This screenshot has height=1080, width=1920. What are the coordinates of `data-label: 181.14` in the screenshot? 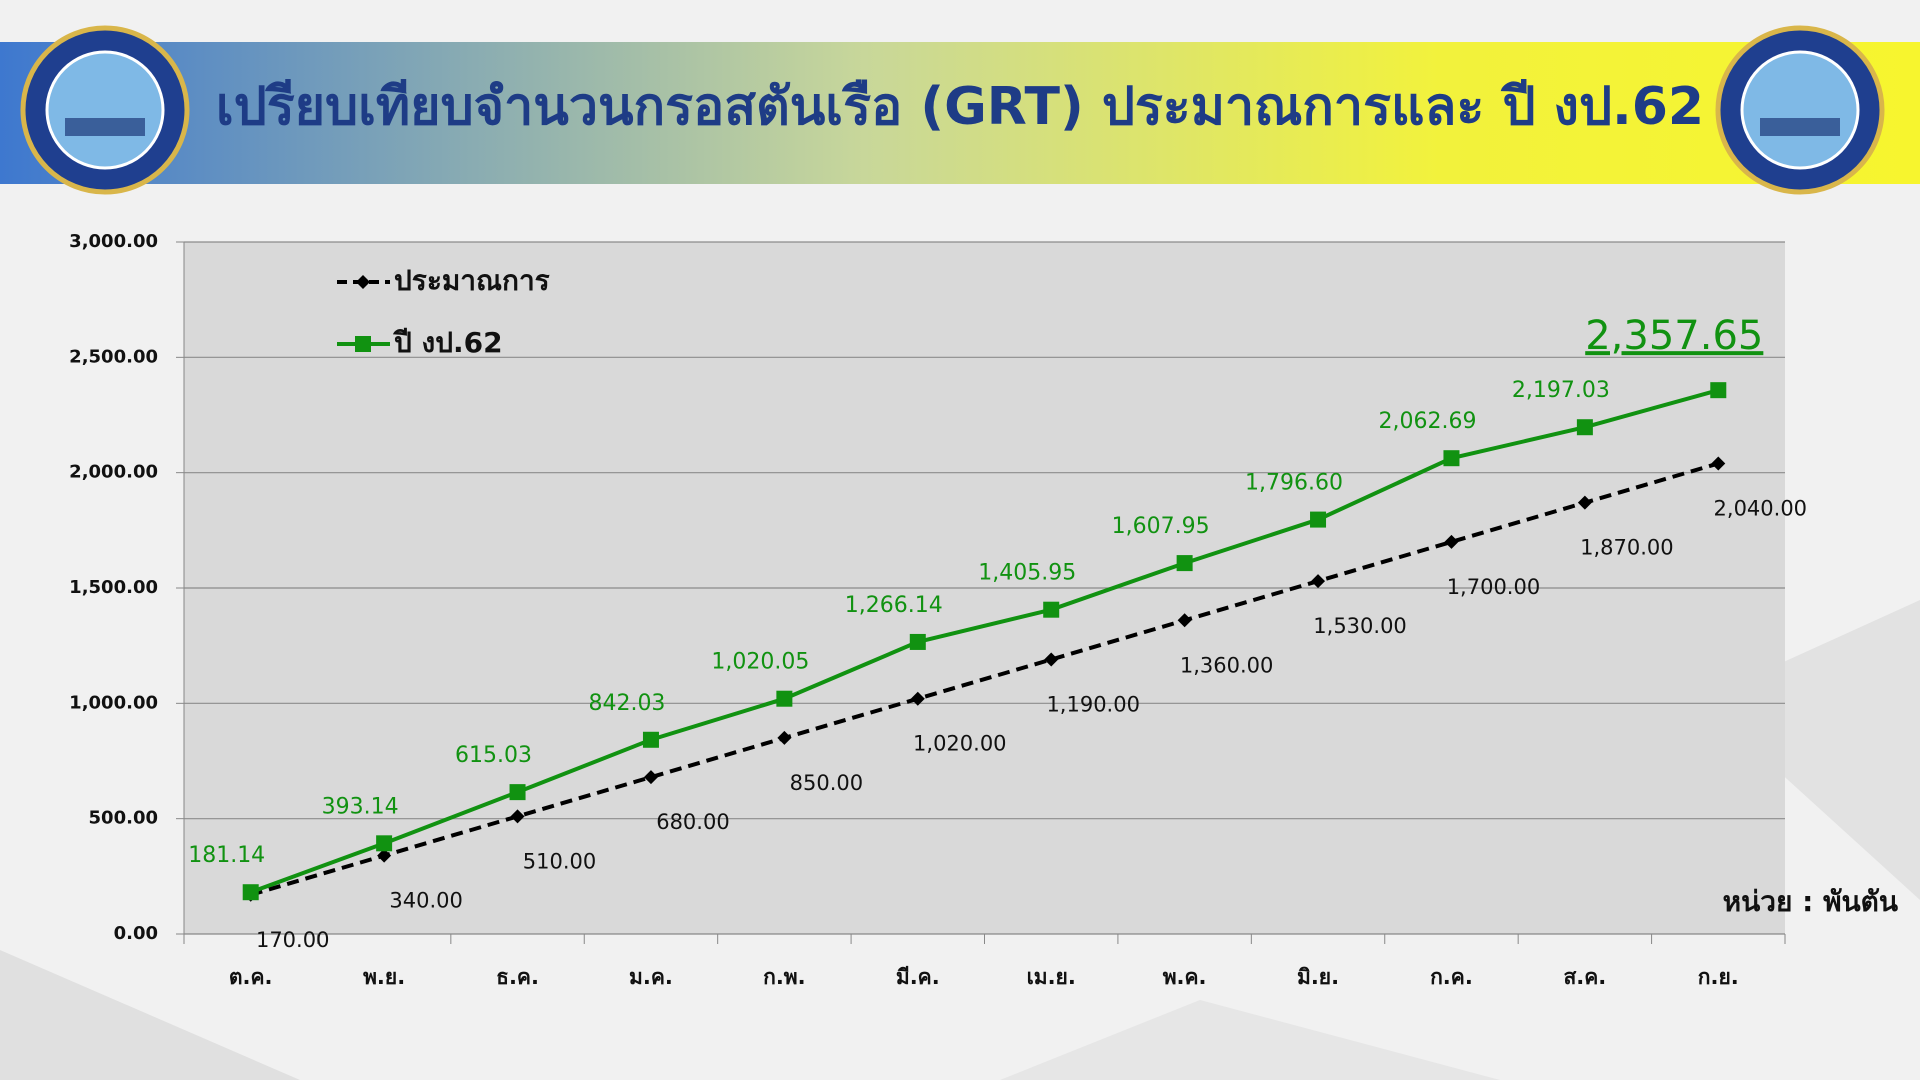 It's located at (226, 855).